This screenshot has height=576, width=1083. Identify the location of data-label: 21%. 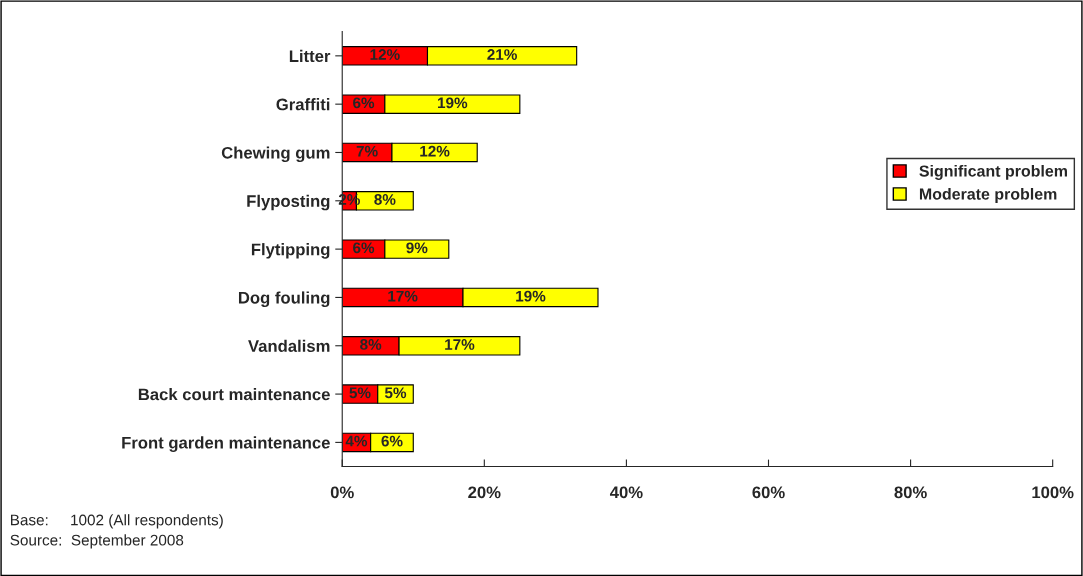
(502, 54).